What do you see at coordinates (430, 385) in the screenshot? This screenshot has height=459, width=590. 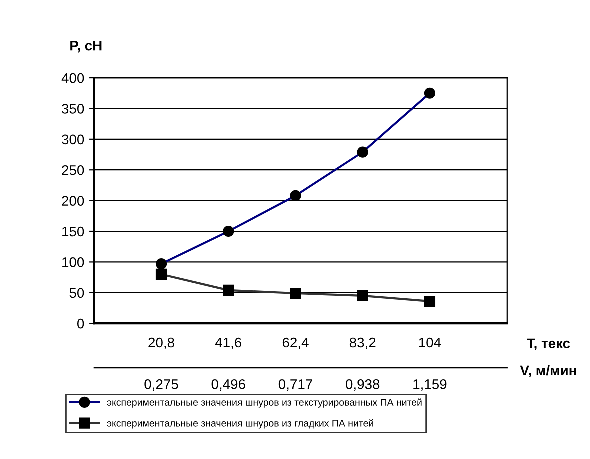 I see `x2-tick-label: 1,159` at bounding box center [430, 385].